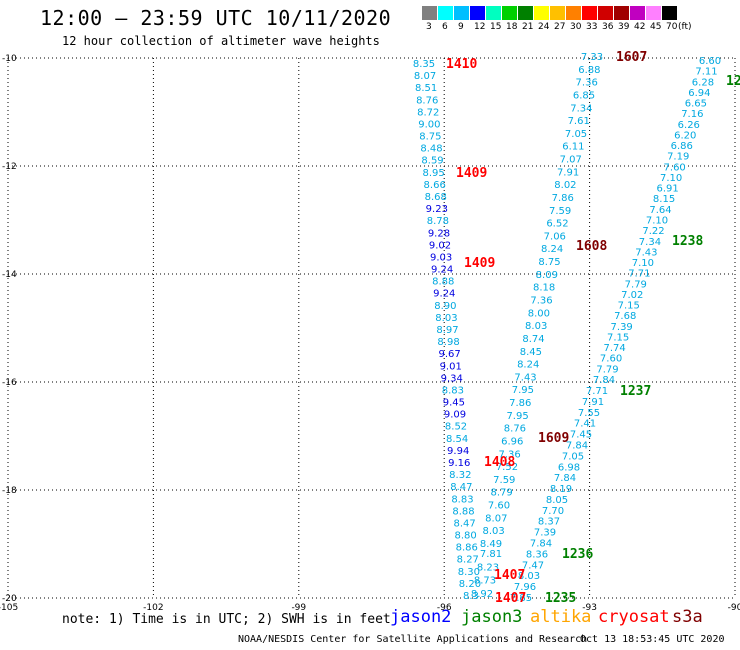 The width and height of the screenshot is (740, 650). What do you see at coordinates (592, 57) in the screenshot?
I see `wave-height-value: 7.33` at bounding box center [592, 57].